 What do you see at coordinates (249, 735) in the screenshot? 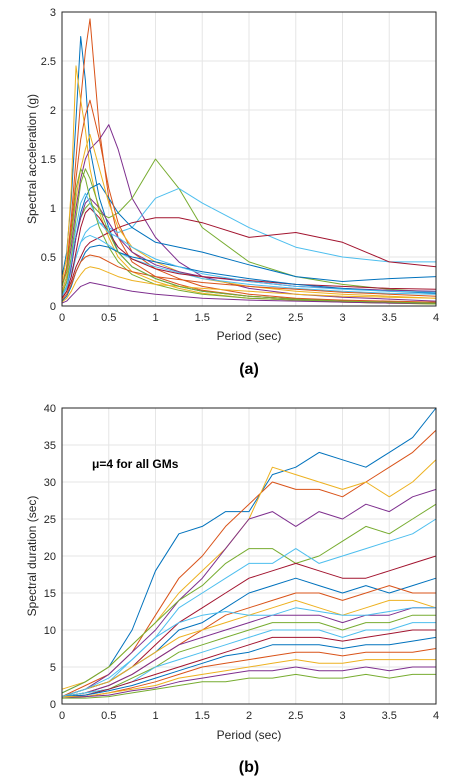
I see `x-axis-label-b: Period (sec)` at bounding box center [249, 735].